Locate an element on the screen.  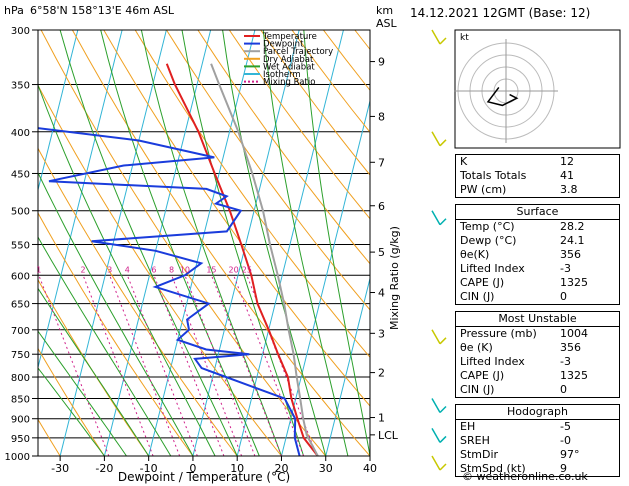
surface-label: θe(K) is located at coordinates (475, 254).